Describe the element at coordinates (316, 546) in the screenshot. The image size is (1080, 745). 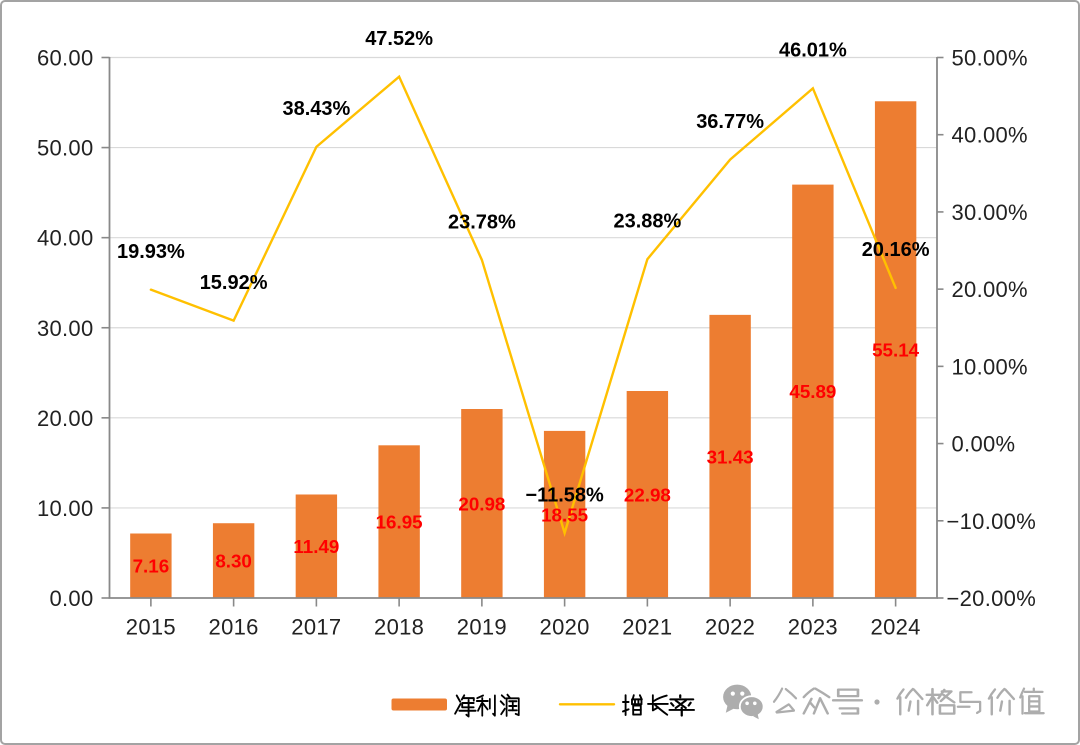
I see `svg-text: 11.49` at that location.